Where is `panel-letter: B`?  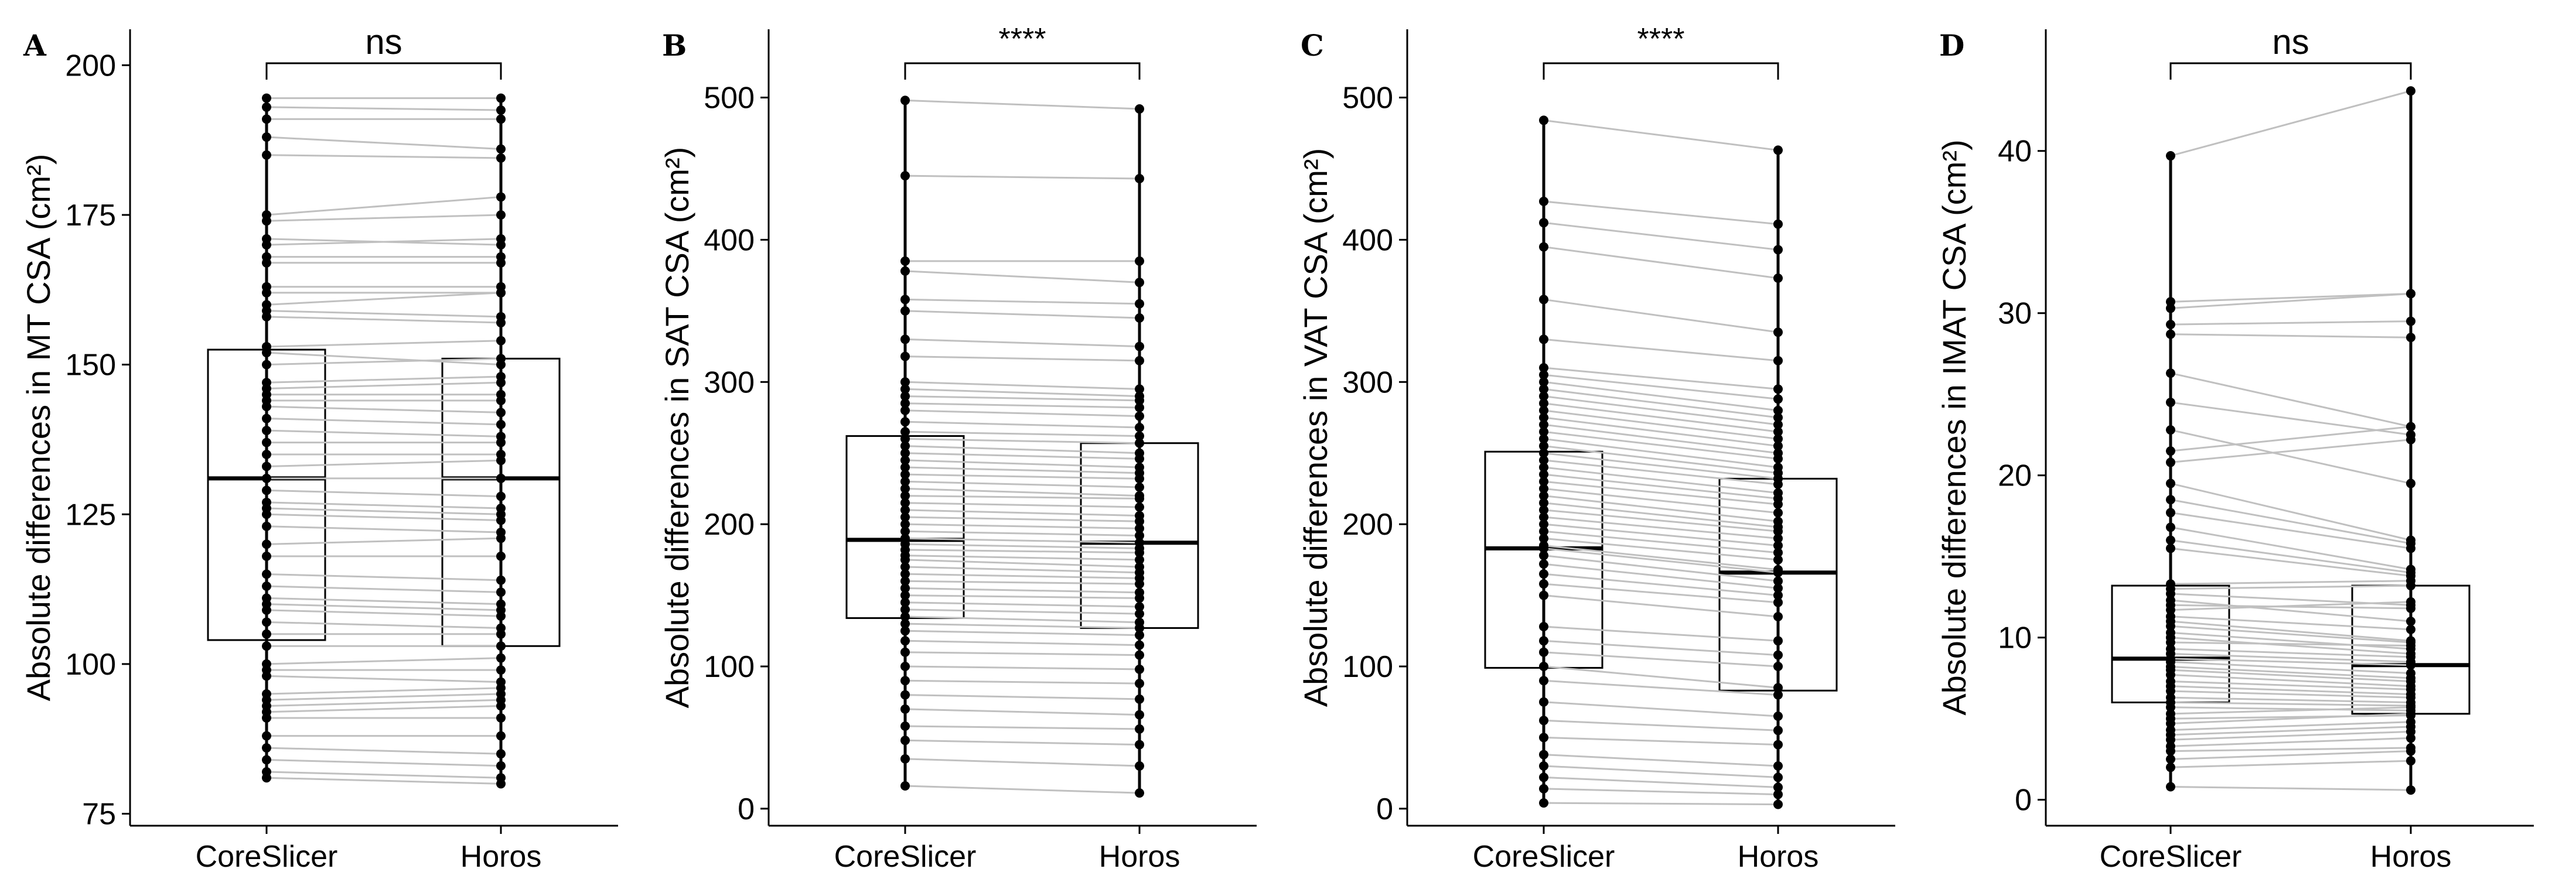
panel-letter: B is located at coordinates (674, 45).